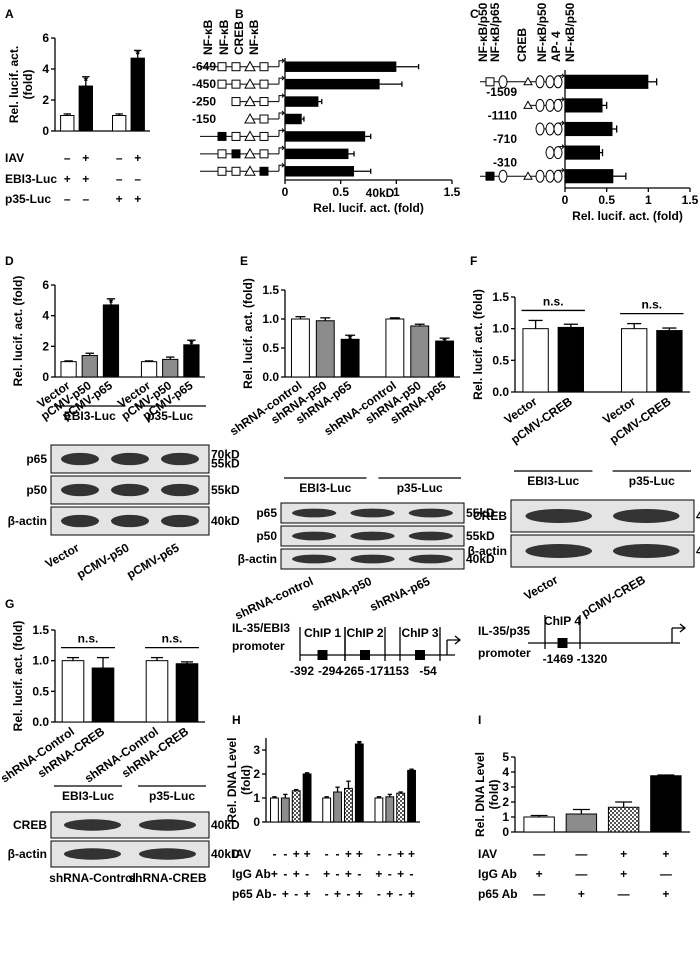 Image resolution: width=700 pixels, height=972 pixels. I want to click on x-tick-label: 0.5, so click(340, 192).